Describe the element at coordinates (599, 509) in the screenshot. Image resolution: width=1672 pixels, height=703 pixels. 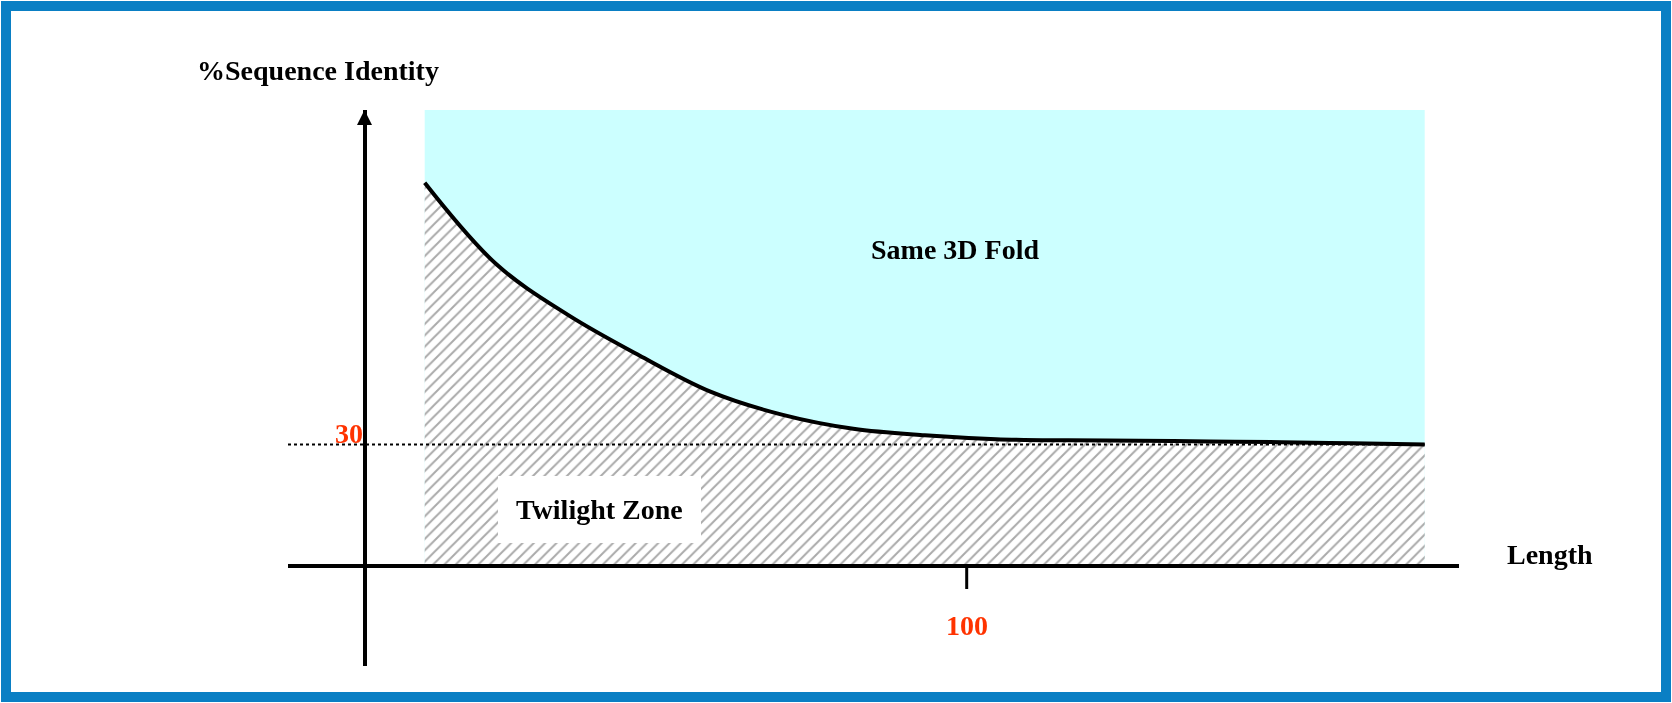
I see `annotation: Twilight Zone` at that location.